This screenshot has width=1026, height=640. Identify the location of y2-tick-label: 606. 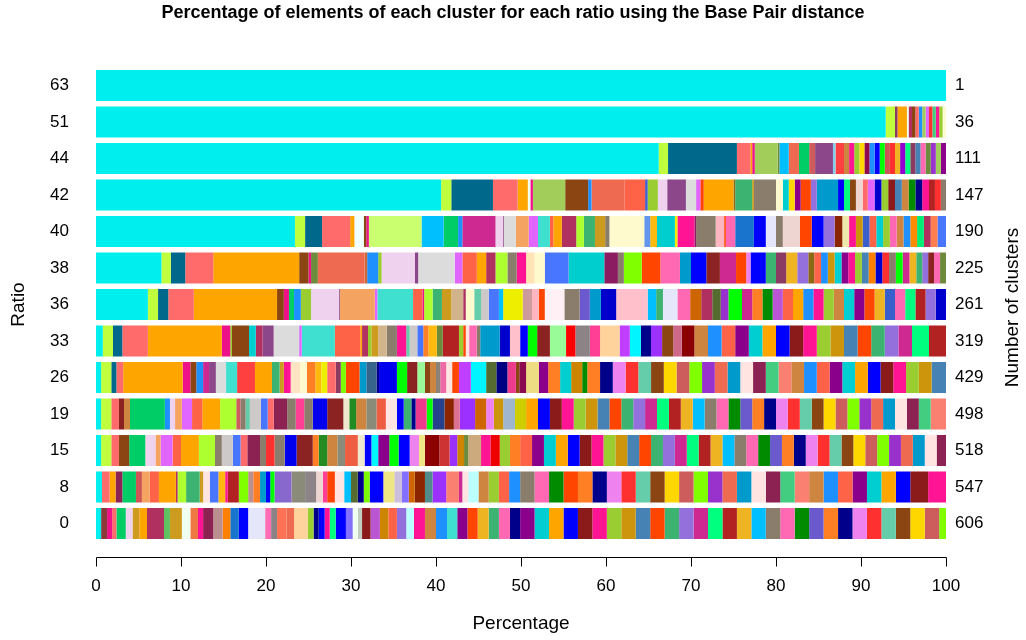
(969, 523).